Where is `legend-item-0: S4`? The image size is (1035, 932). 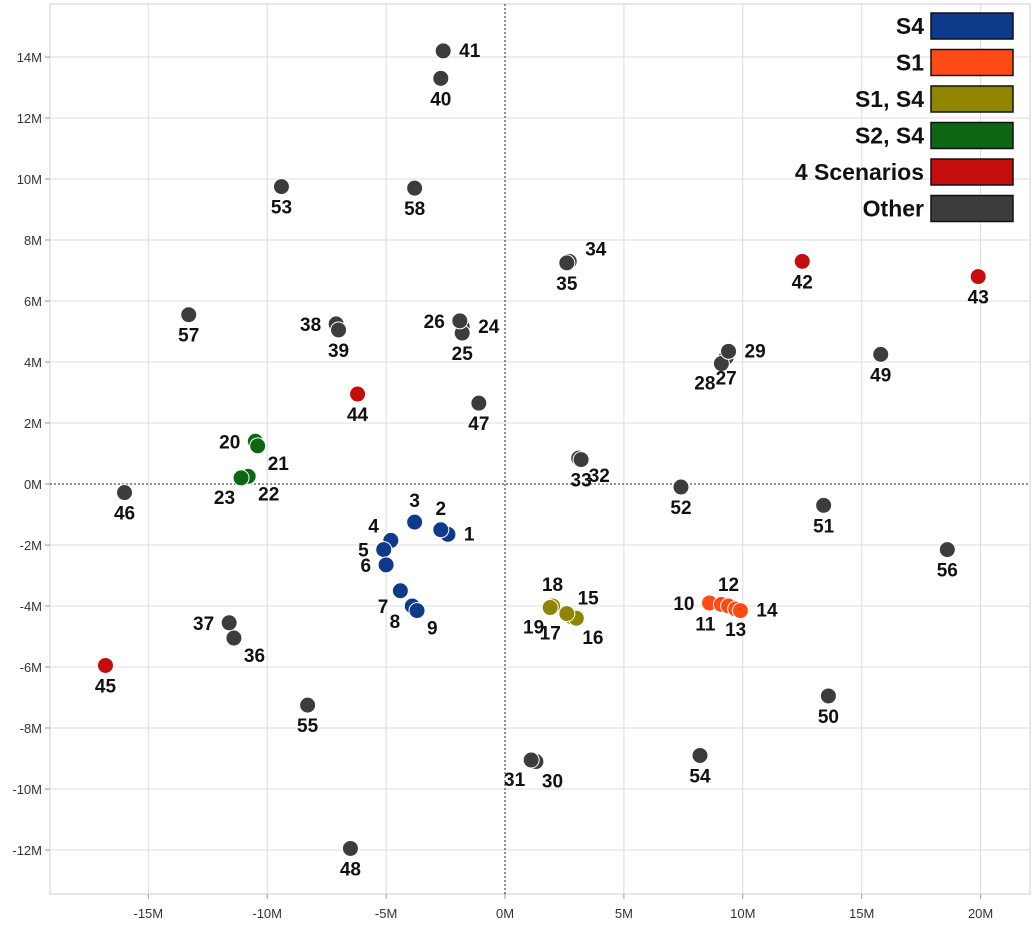 legend-item-0: S4 is located at coordinates (955, 26).